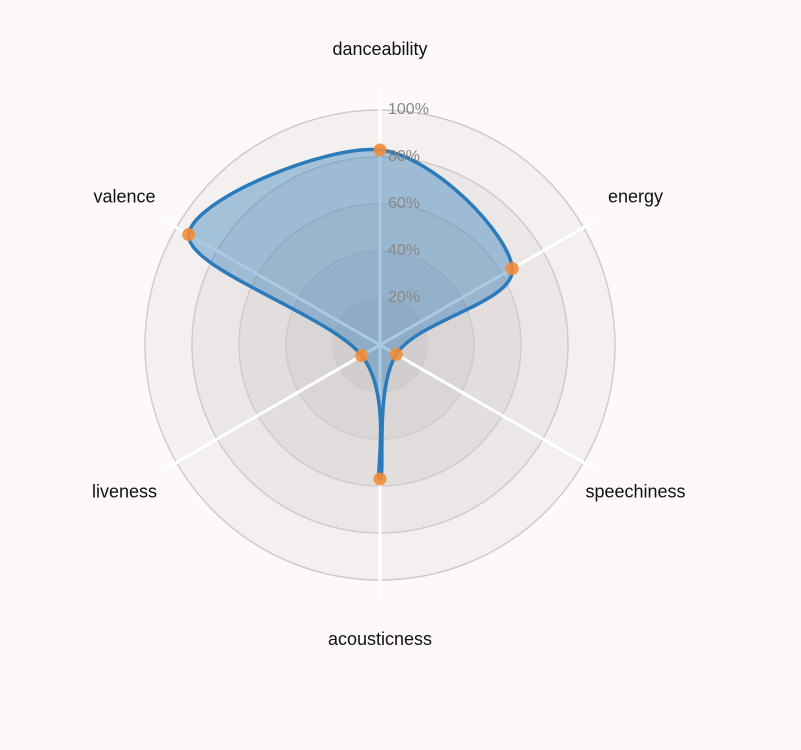 This screenshot has height=750, width=801. Describe the element at coordinates (124, 196) in the screenshot. I see `axis-label: valence` at that location.